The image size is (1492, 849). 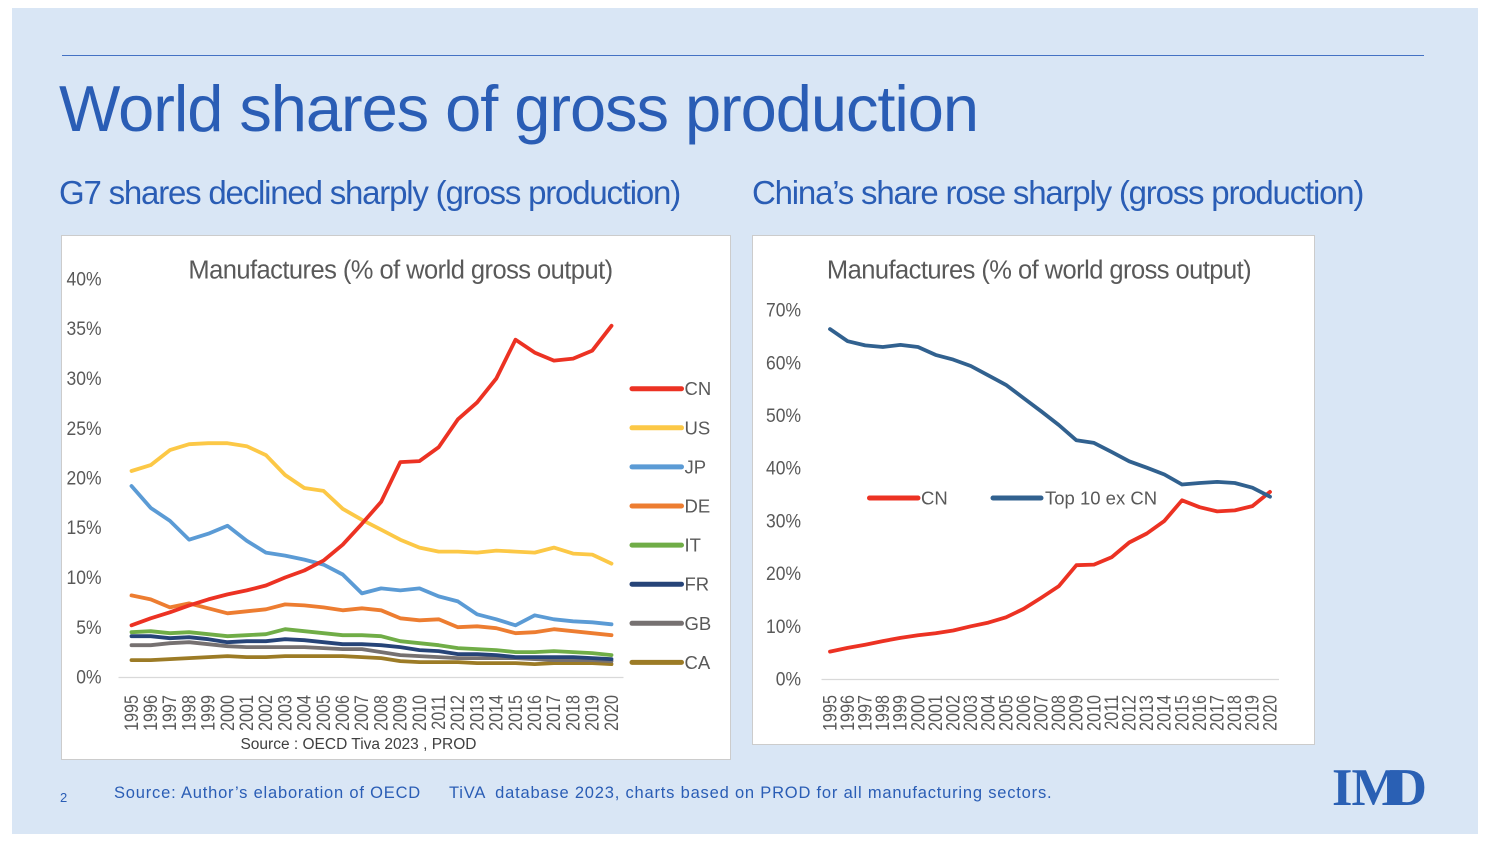 What do you see at coordinates (1408, 788) in the screenshot?
I see `svg-text: D` at bounding box center [1408, 788].